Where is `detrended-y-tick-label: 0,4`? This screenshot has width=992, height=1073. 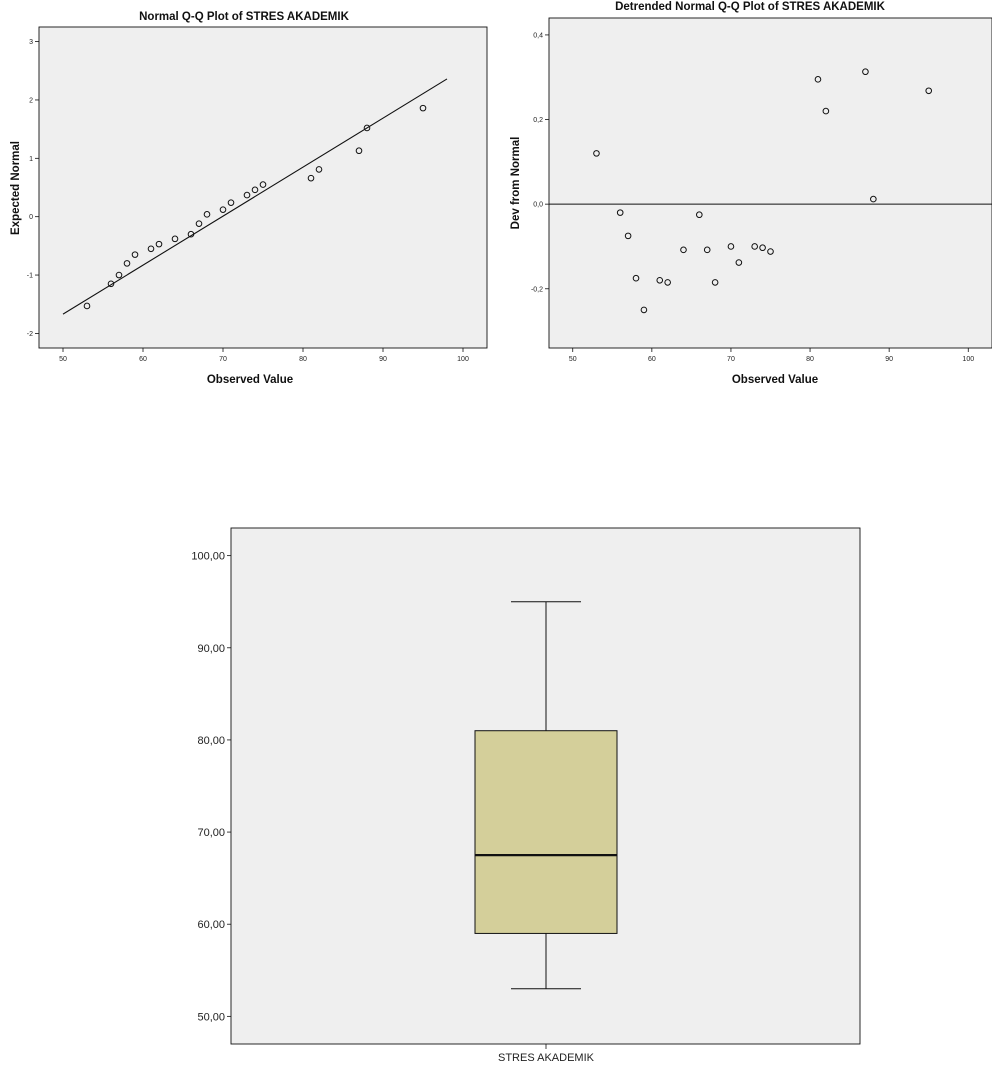 detrended-y-tick-label: 0,4 is located at coordinates (538, 35).